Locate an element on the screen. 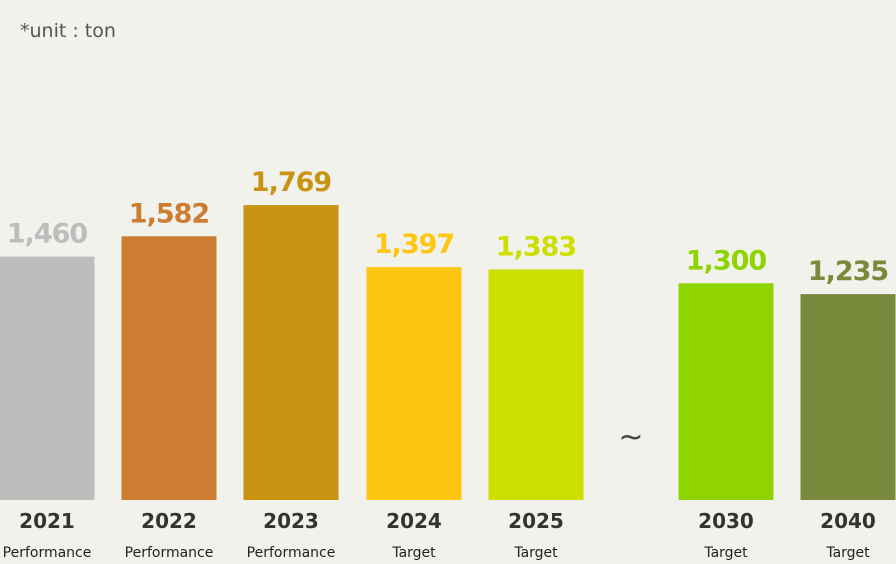 Image resolution: width=896 pixels, height=564 pixels. category-label-2023: 2023 is located at coordinates (291, 521).